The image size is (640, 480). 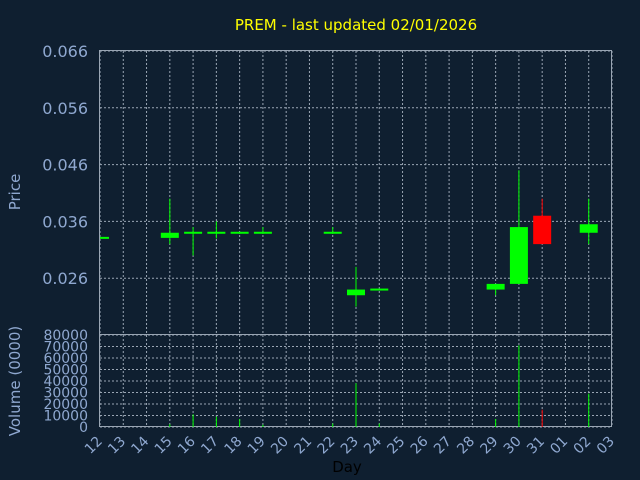 What do you see at coordinates (15, 381) in the screenshot?
I see `volume-axis-label: Volume (0000)` at bounding box center [15, 381].